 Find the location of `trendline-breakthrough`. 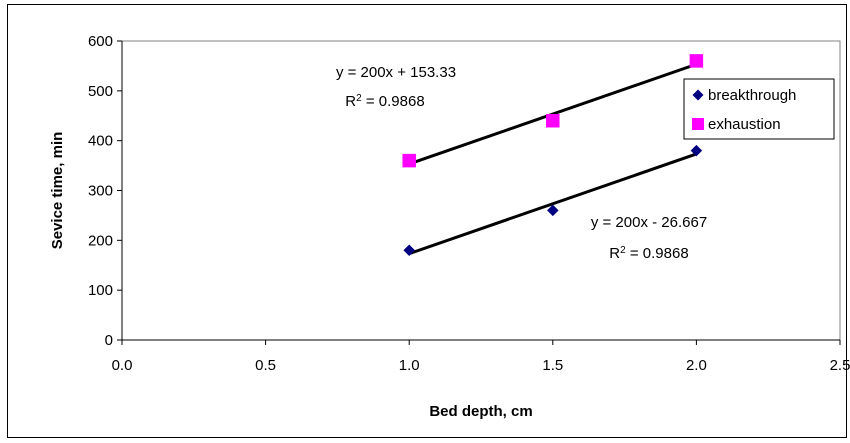

trendline-breakthrough is located at coordinates (552, 204).